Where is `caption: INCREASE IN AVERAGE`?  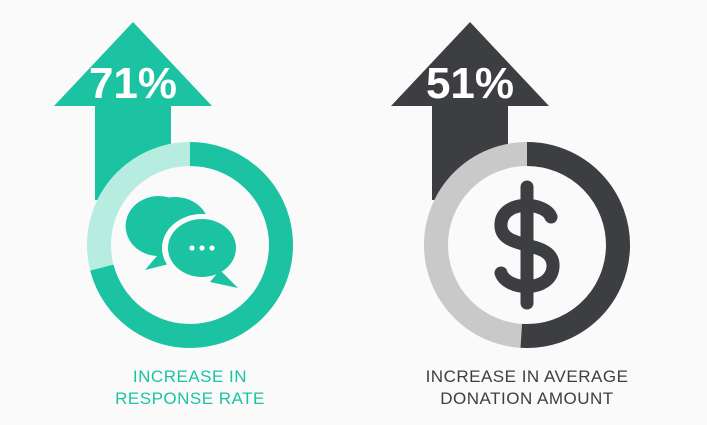
caption: INCREASE IN AVERAGE is located at coordinates (527, 376).